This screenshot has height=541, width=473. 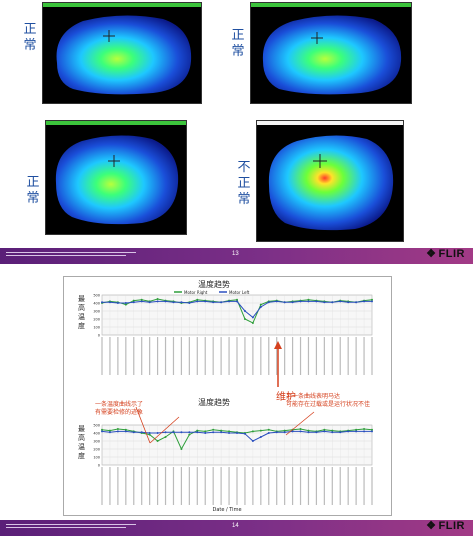 What do you see at coordinates (236, 256) in the screenshot?
I see `slide-footer: 13` at bounding box center [236, 256].